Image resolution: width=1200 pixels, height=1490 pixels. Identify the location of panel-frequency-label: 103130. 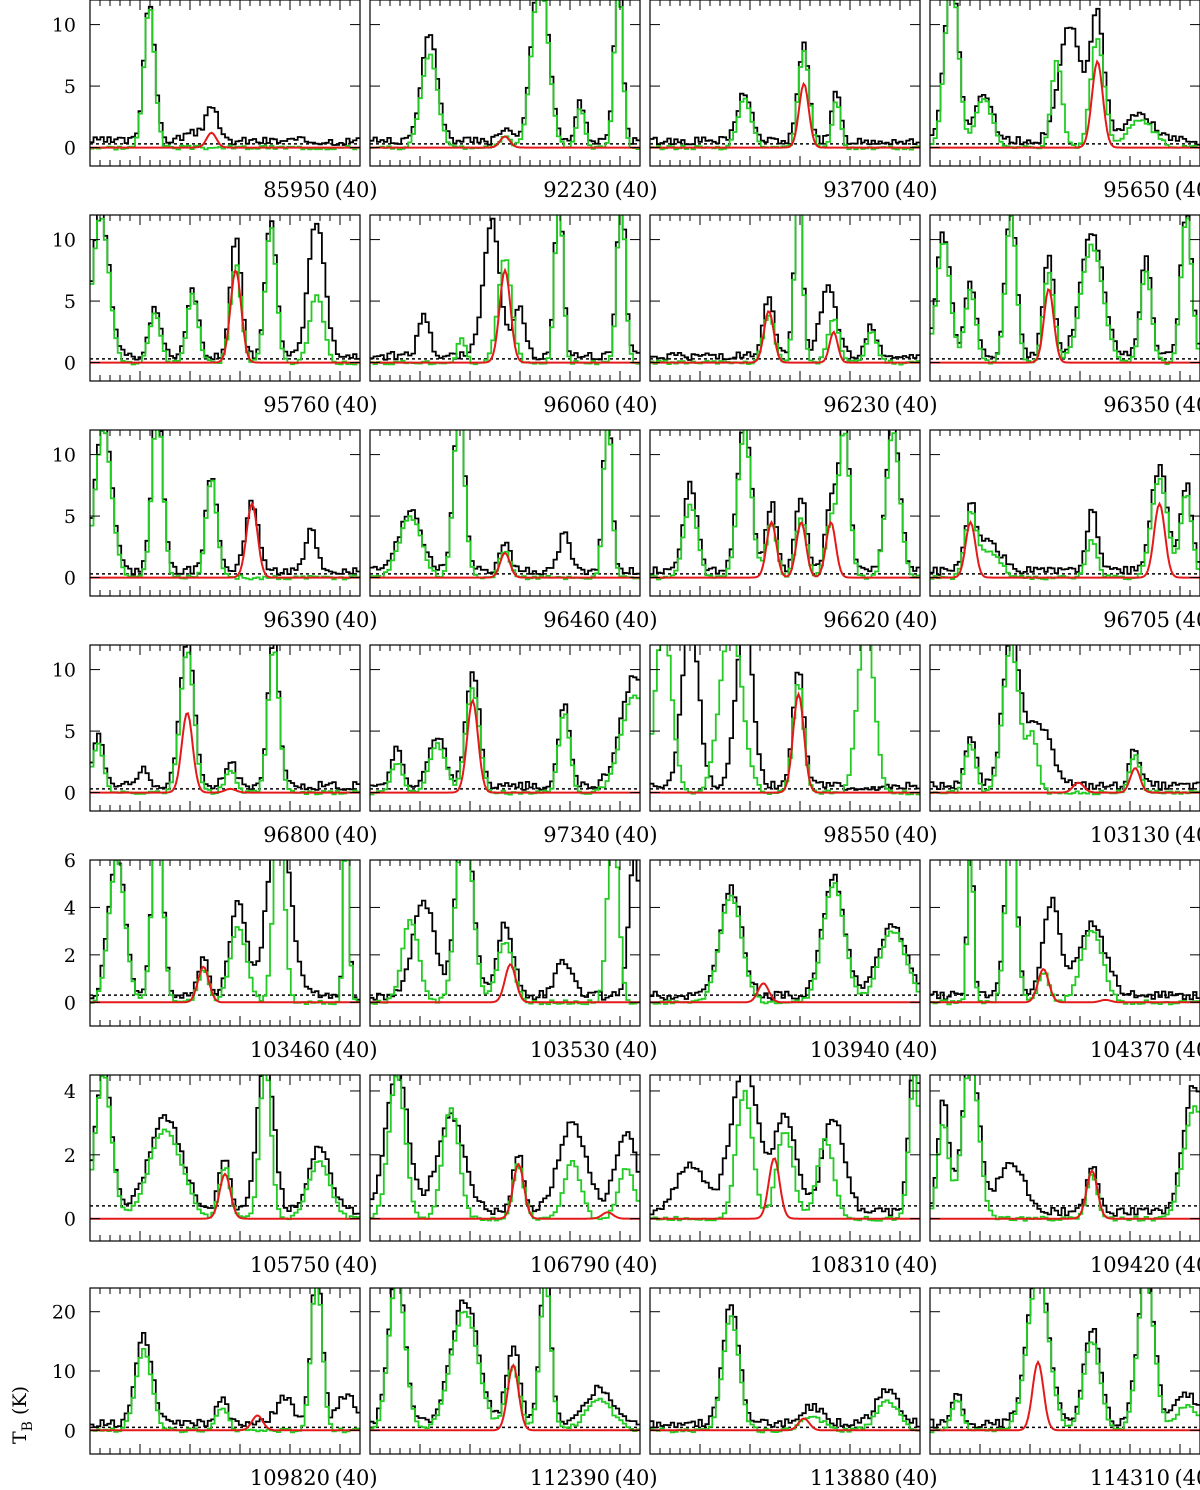
(1130, 835).